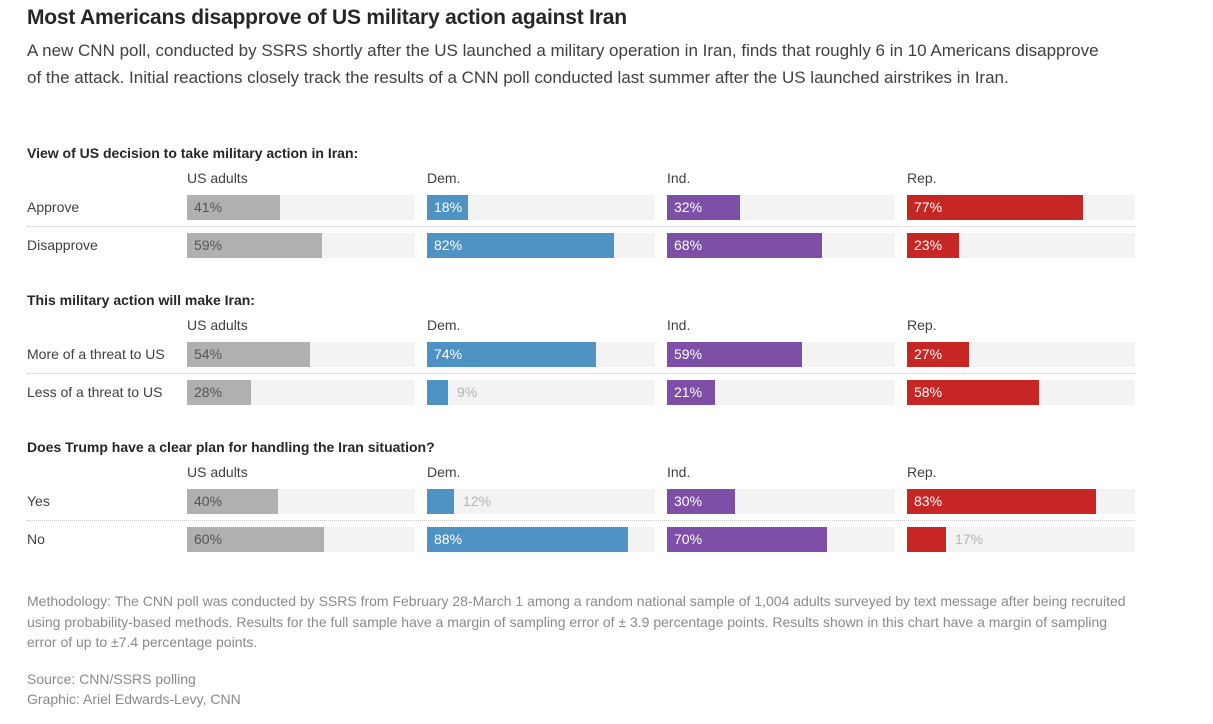  I want to click on row-label: No, so click(36, 539).